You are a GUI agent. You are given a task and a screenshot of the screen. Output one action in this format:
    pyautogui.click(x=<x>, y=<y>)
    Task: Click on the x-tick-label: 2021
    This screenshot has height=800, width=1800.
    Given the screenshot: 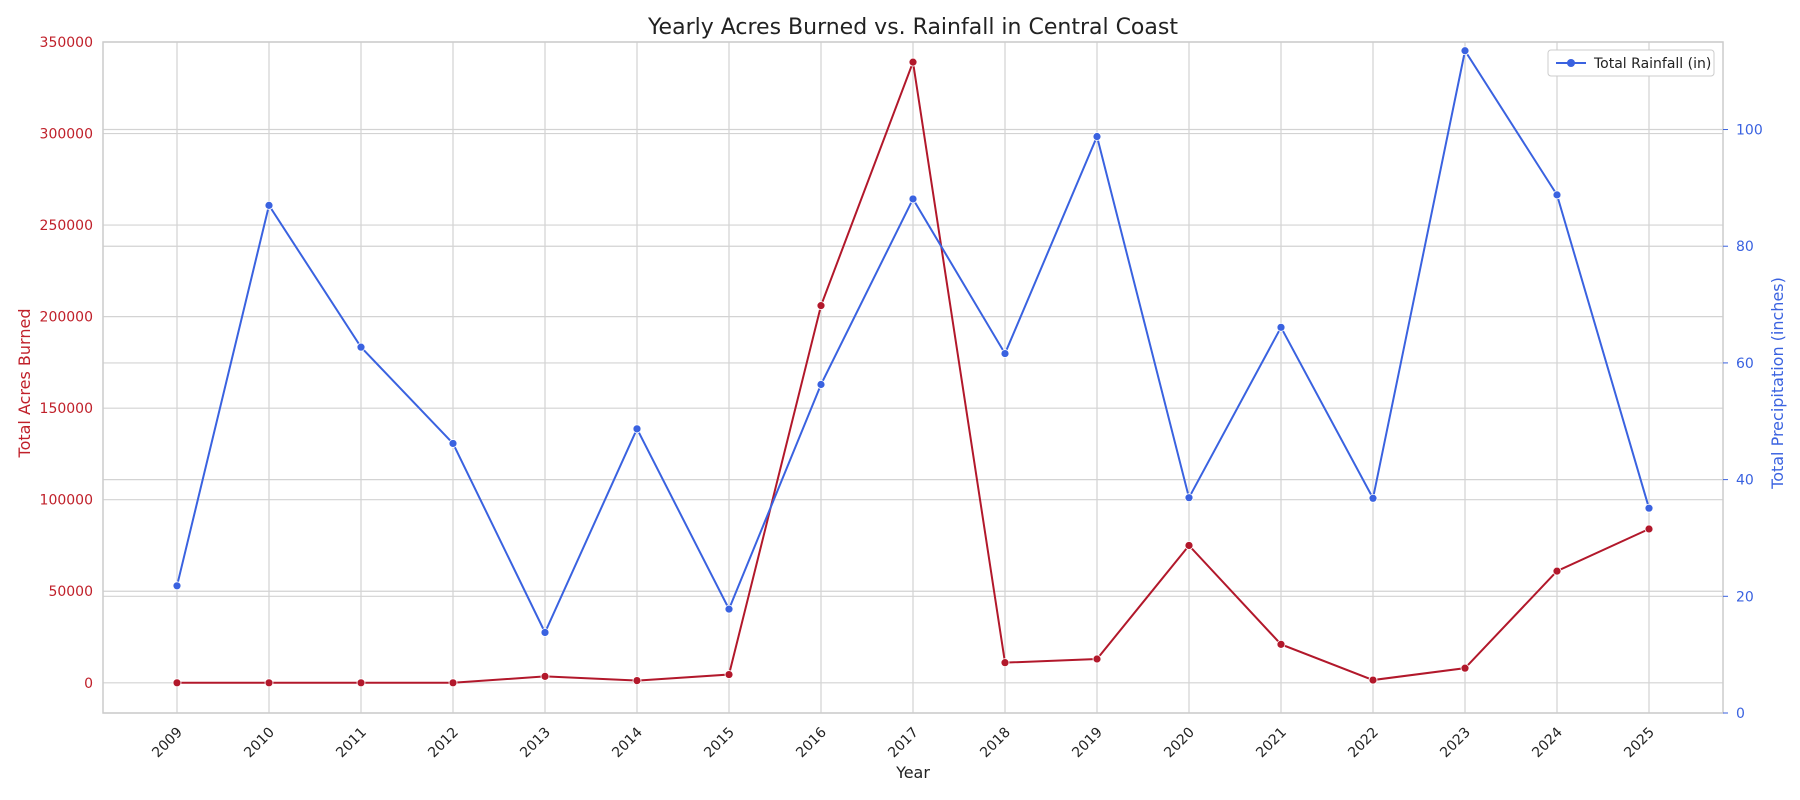 What is the action you would take?
    pyautogui.click(x=1271, y=743)
    